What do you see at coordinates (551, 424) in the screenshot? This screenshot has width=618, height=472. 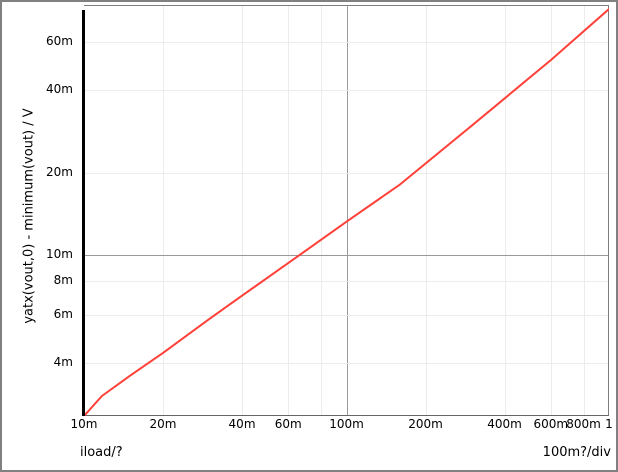 I see `x-tick-label: 600m` at bounding box center [551, 424].